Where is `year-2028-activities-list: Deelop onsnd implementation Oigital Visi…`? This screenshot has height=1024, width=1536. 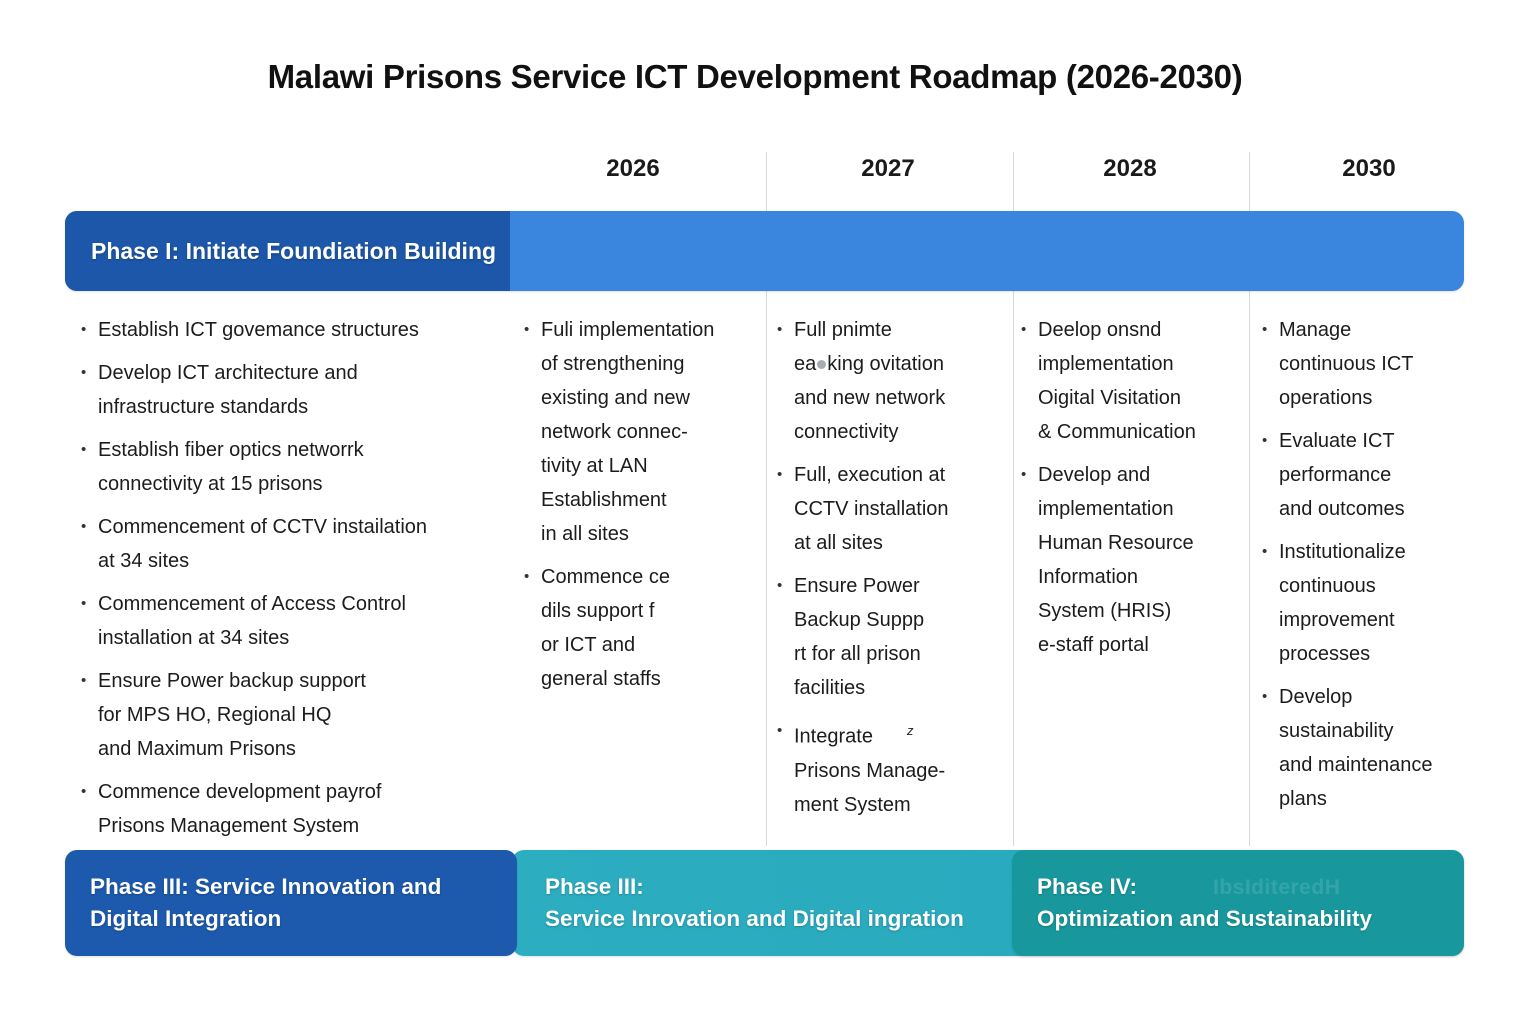
year-2028-activities-list: Deelop onsnd implementation Oigital Visi… is located at coordinates (1132, 492).